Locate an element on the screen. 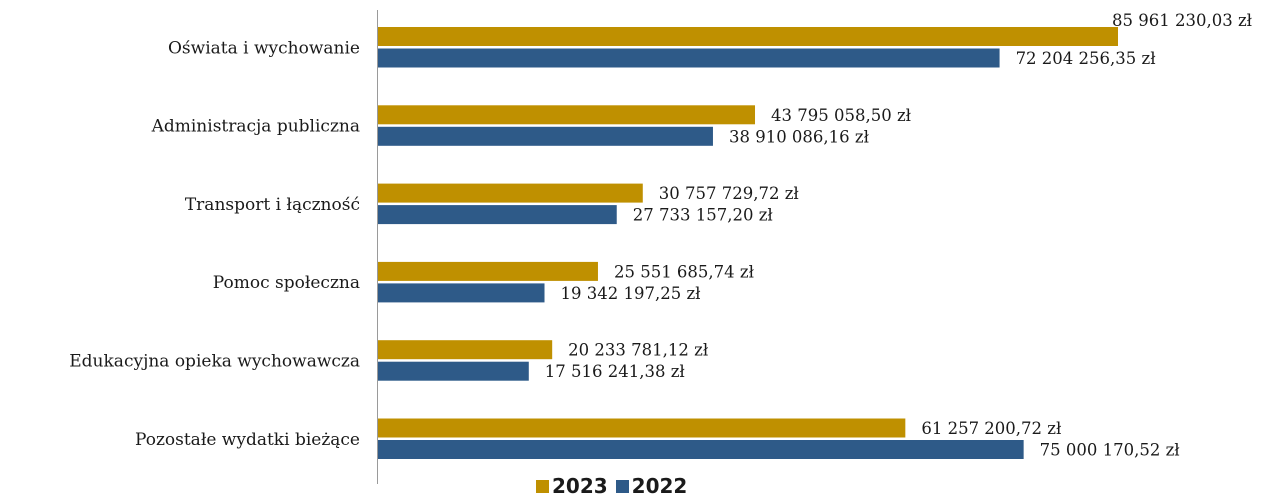 This screenshot has width=1266, height=498. legend-label-2022: 2022 is located at coordinates (659, 486).